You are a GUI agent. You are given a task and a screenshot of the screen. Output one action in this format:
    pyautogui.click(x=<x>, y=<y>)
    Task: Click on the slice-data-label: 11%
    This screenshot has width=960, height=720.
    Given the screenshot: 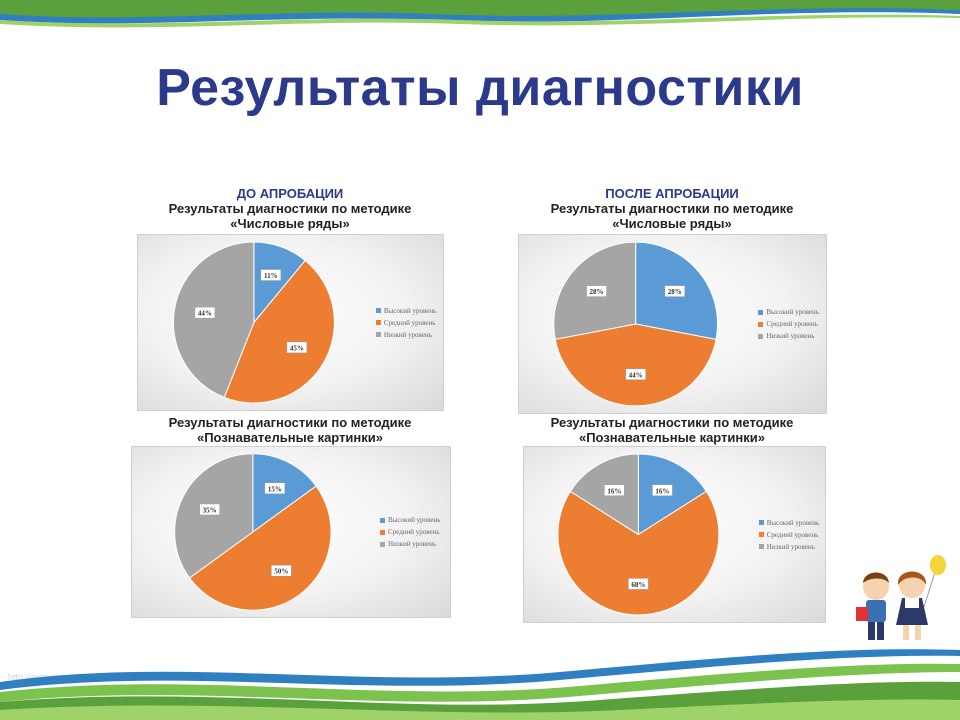 What is the action you would take?
    pyautogui.click(x=271, y=275)
    